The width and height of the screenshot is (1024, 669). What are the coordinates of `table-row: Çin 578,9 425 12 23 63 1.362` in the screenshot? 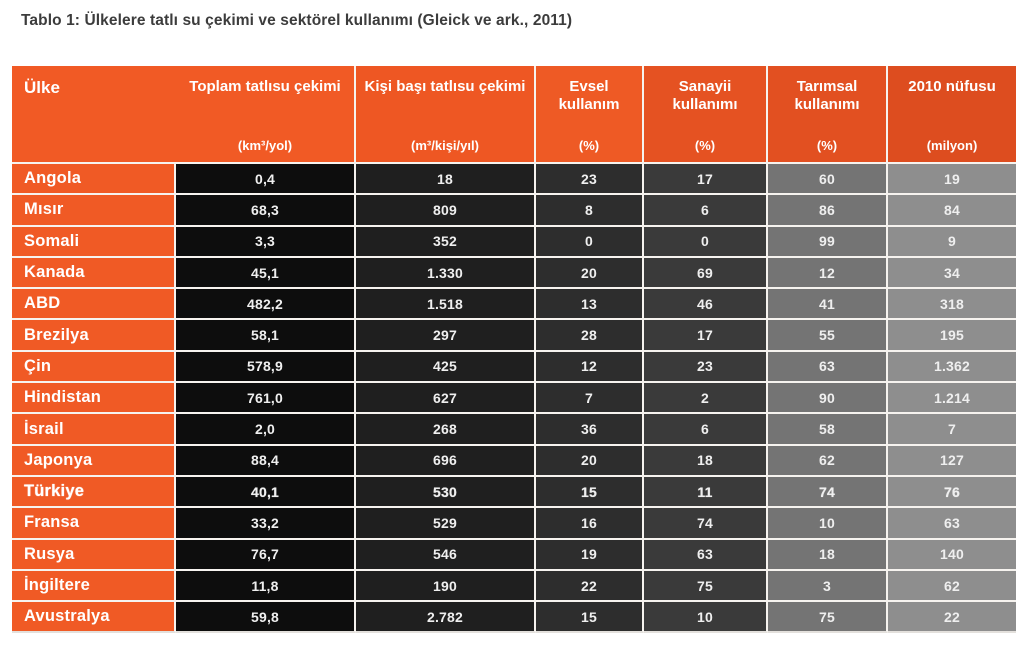 It's located at (514, 367).